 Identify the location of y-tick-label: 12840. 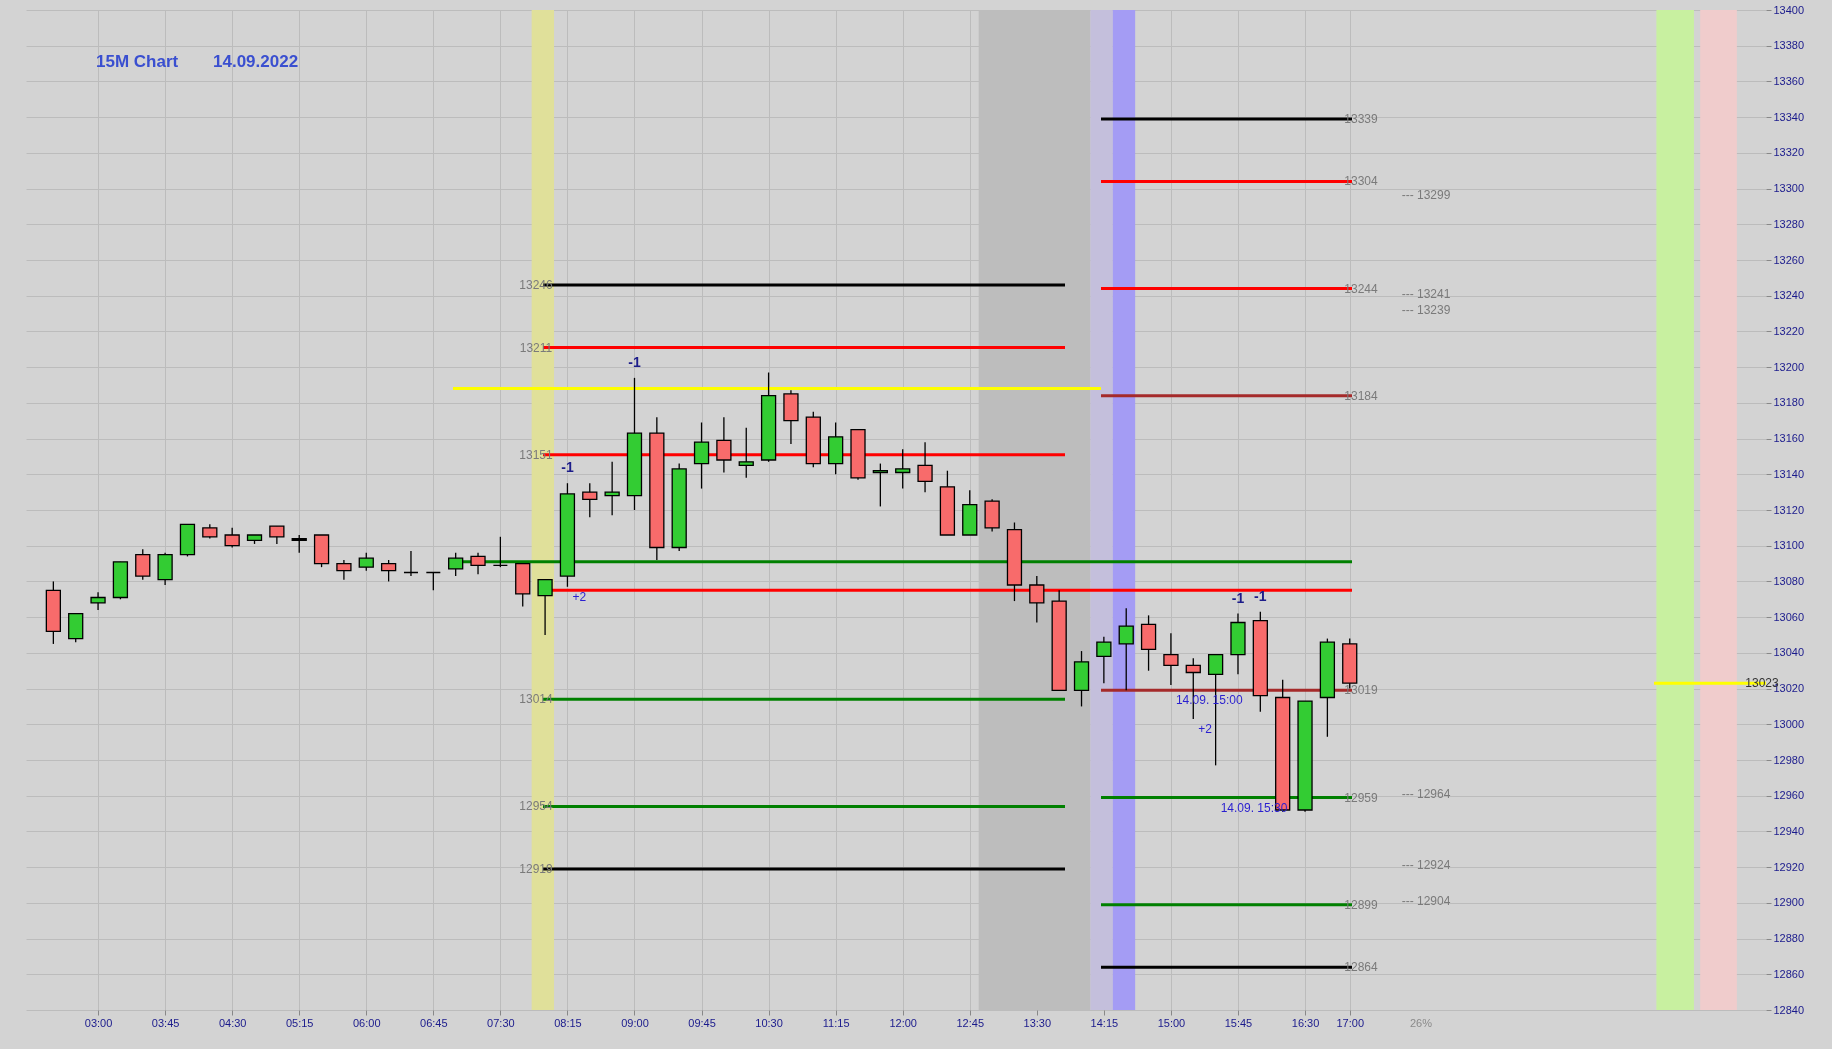
(1789, 1009).